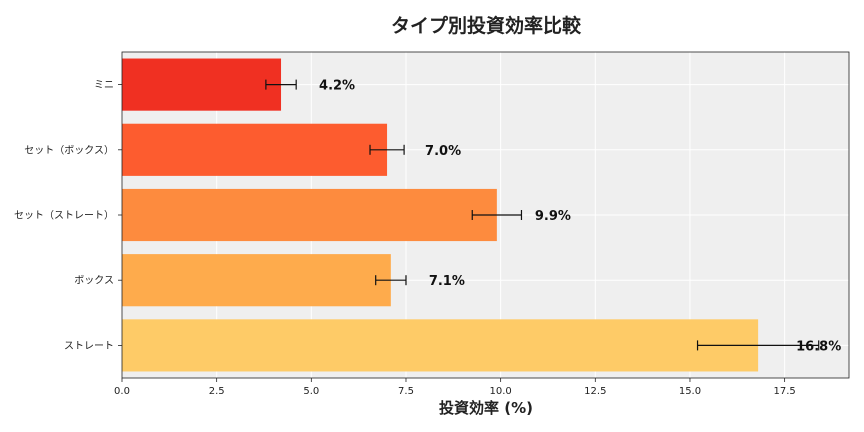 The image size is (864, 432). What do you see at coordinates (447, 281) in the screenshot?
I see `data-label-4: 7.1%` at bounding box center [447, 281].